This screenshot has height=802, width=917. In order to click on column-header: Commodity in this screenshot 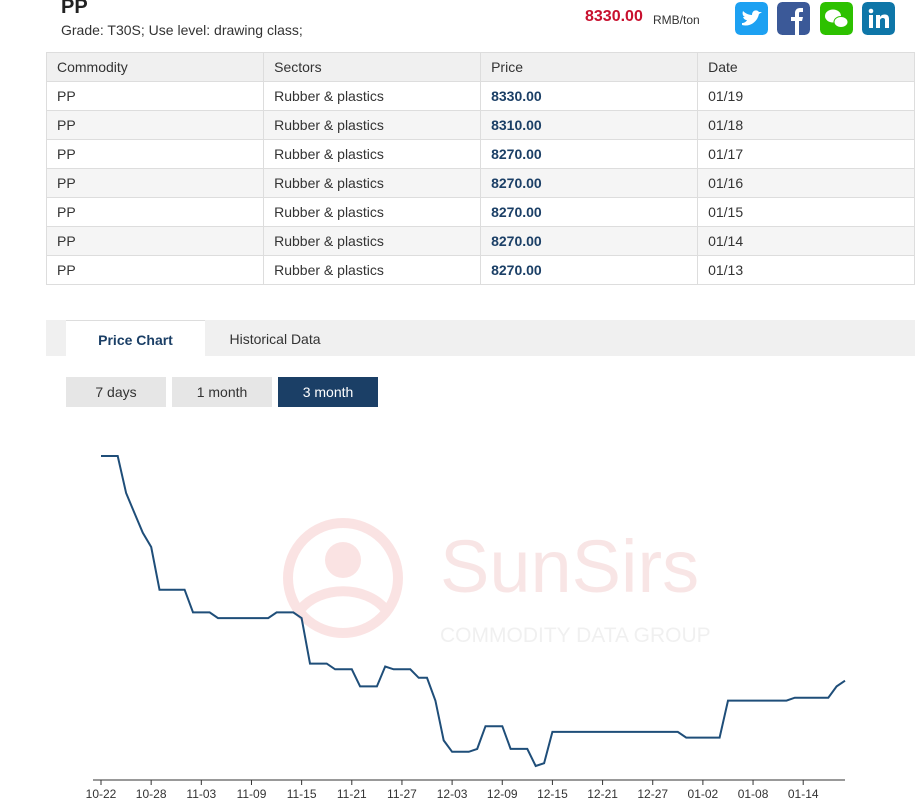, I will do `click(155, 67)`.